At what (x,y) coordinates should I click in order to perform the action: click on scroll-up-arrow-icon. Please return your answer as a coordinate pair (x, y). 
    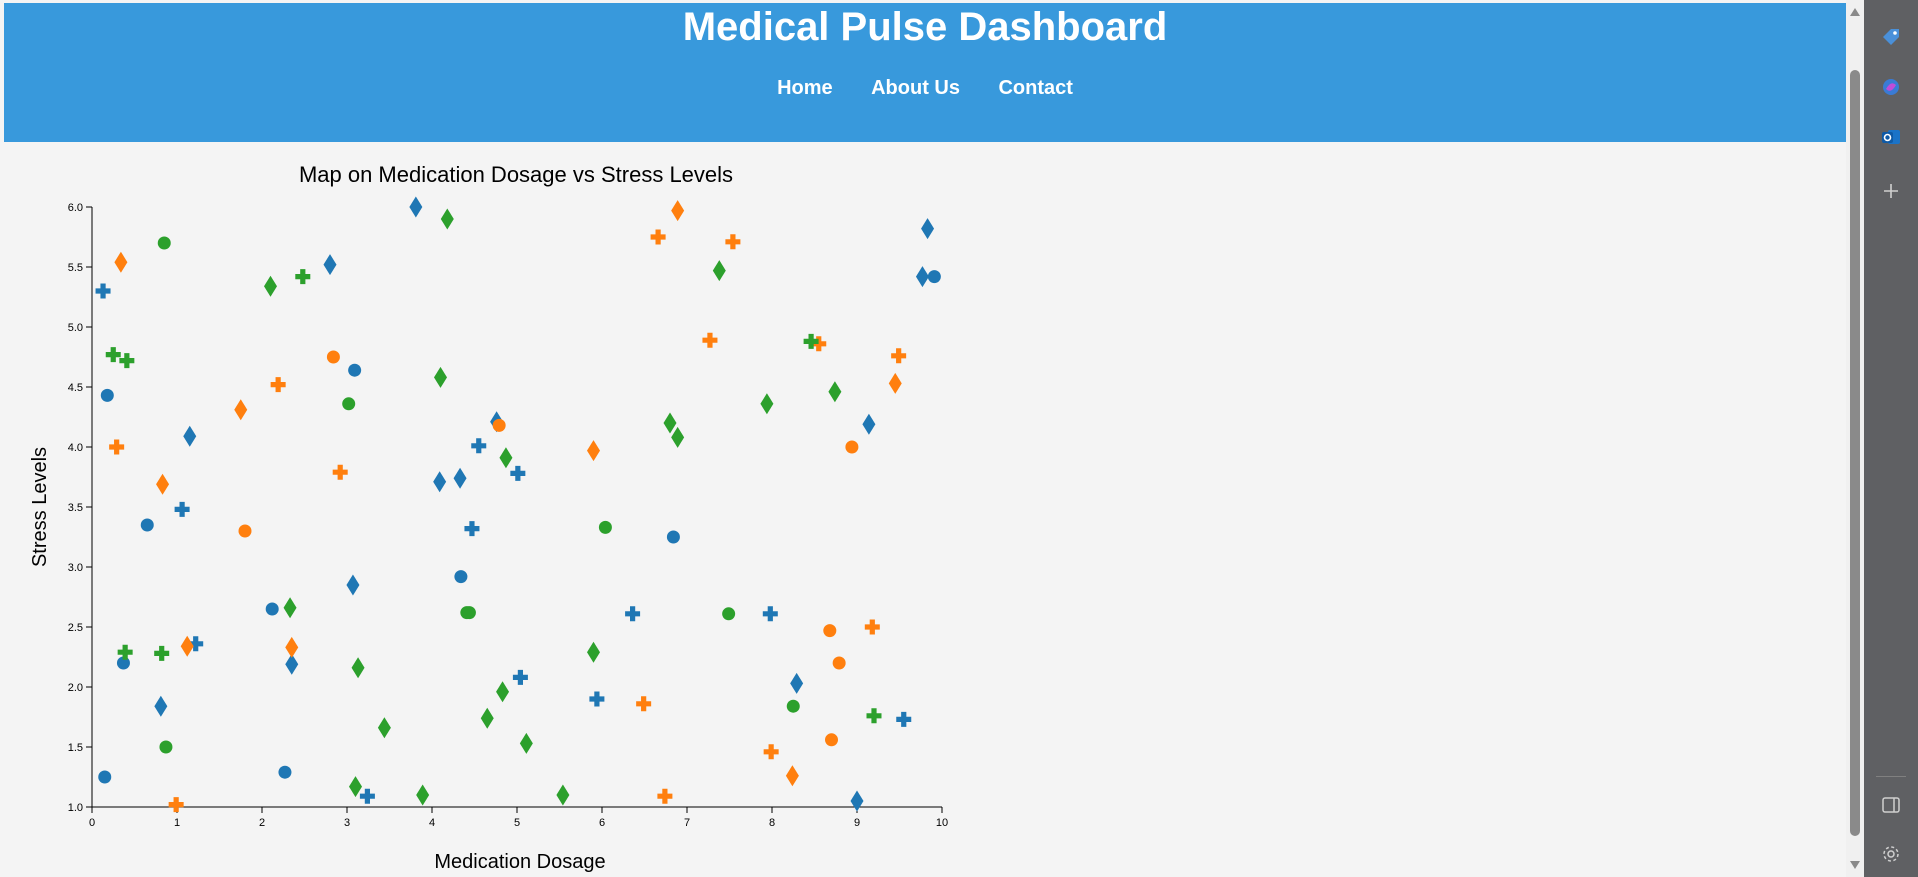
    Looking at the image, I should click on (1855, 12).